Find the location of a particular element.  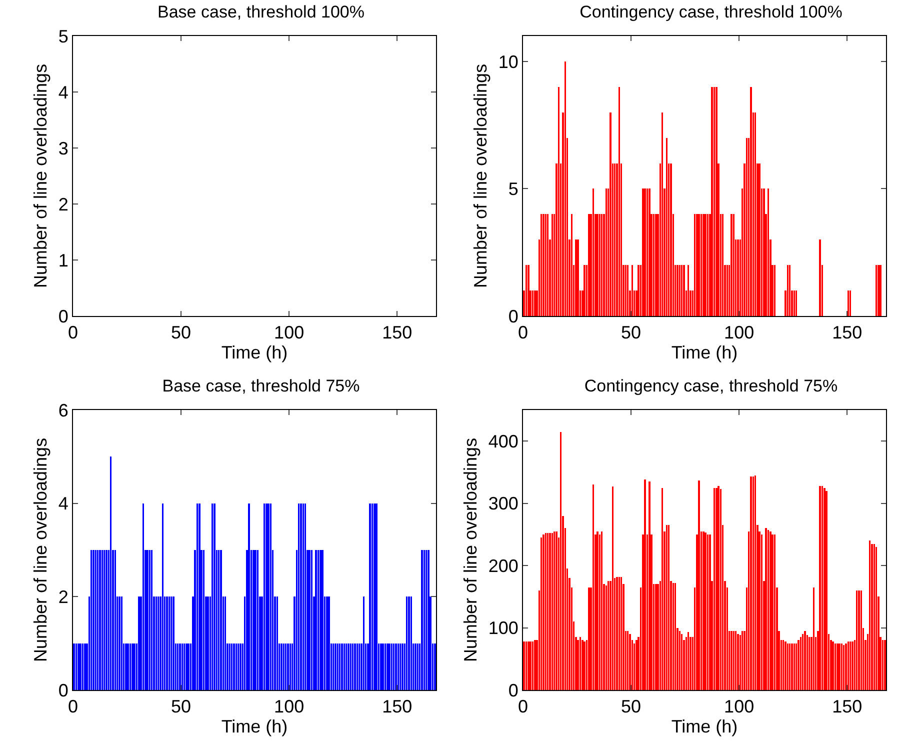

y-tick-label: 400 is located at coordinates (503, 441).